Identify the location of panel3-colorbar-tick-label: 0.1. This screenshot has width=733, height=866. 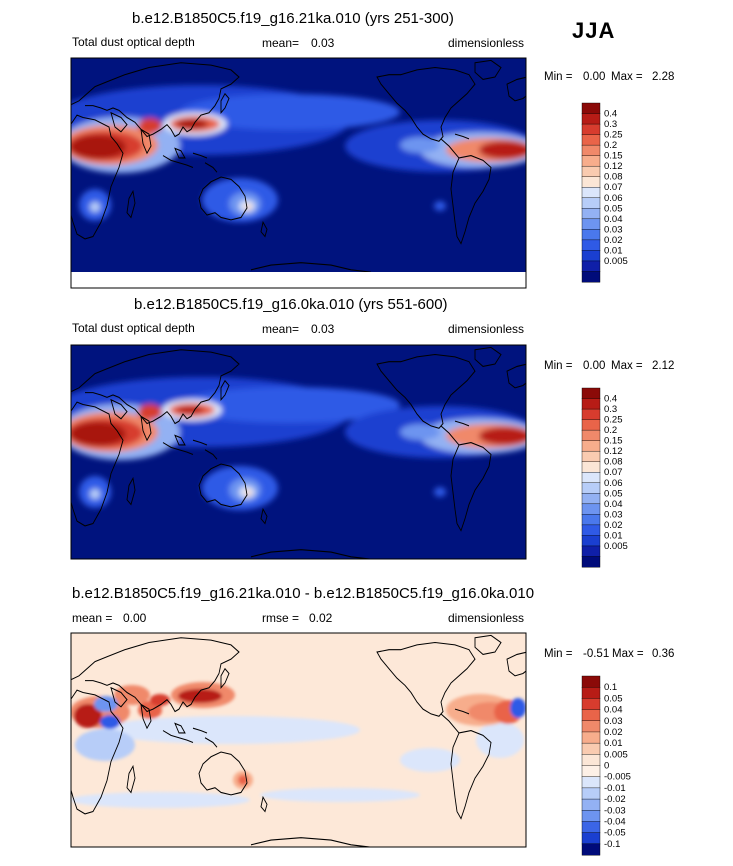
(610, 687).